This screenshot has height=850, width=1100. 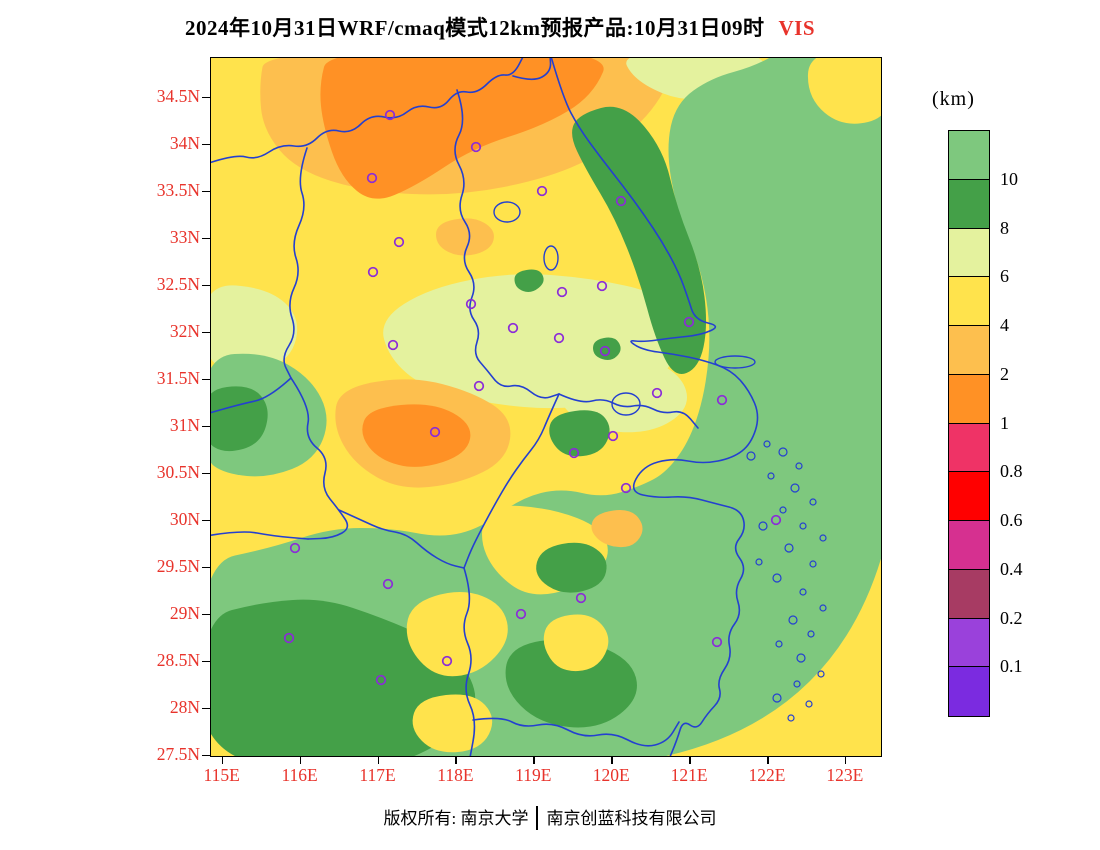 I want to click on lon-tick-label: 122E, so click(x=767, y=775).